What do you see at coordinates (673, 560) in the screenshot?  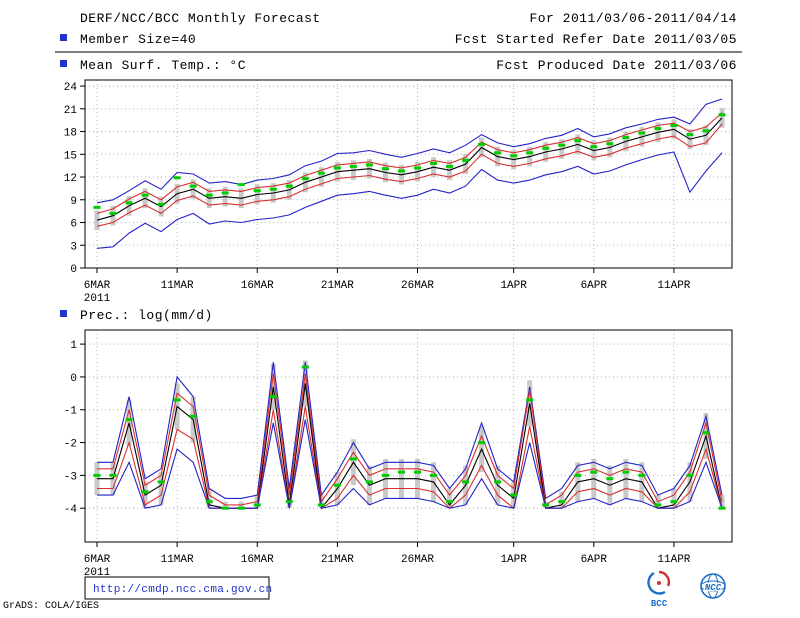 I see `x-tick-label: 11APR` at bounding box center [673, 560].